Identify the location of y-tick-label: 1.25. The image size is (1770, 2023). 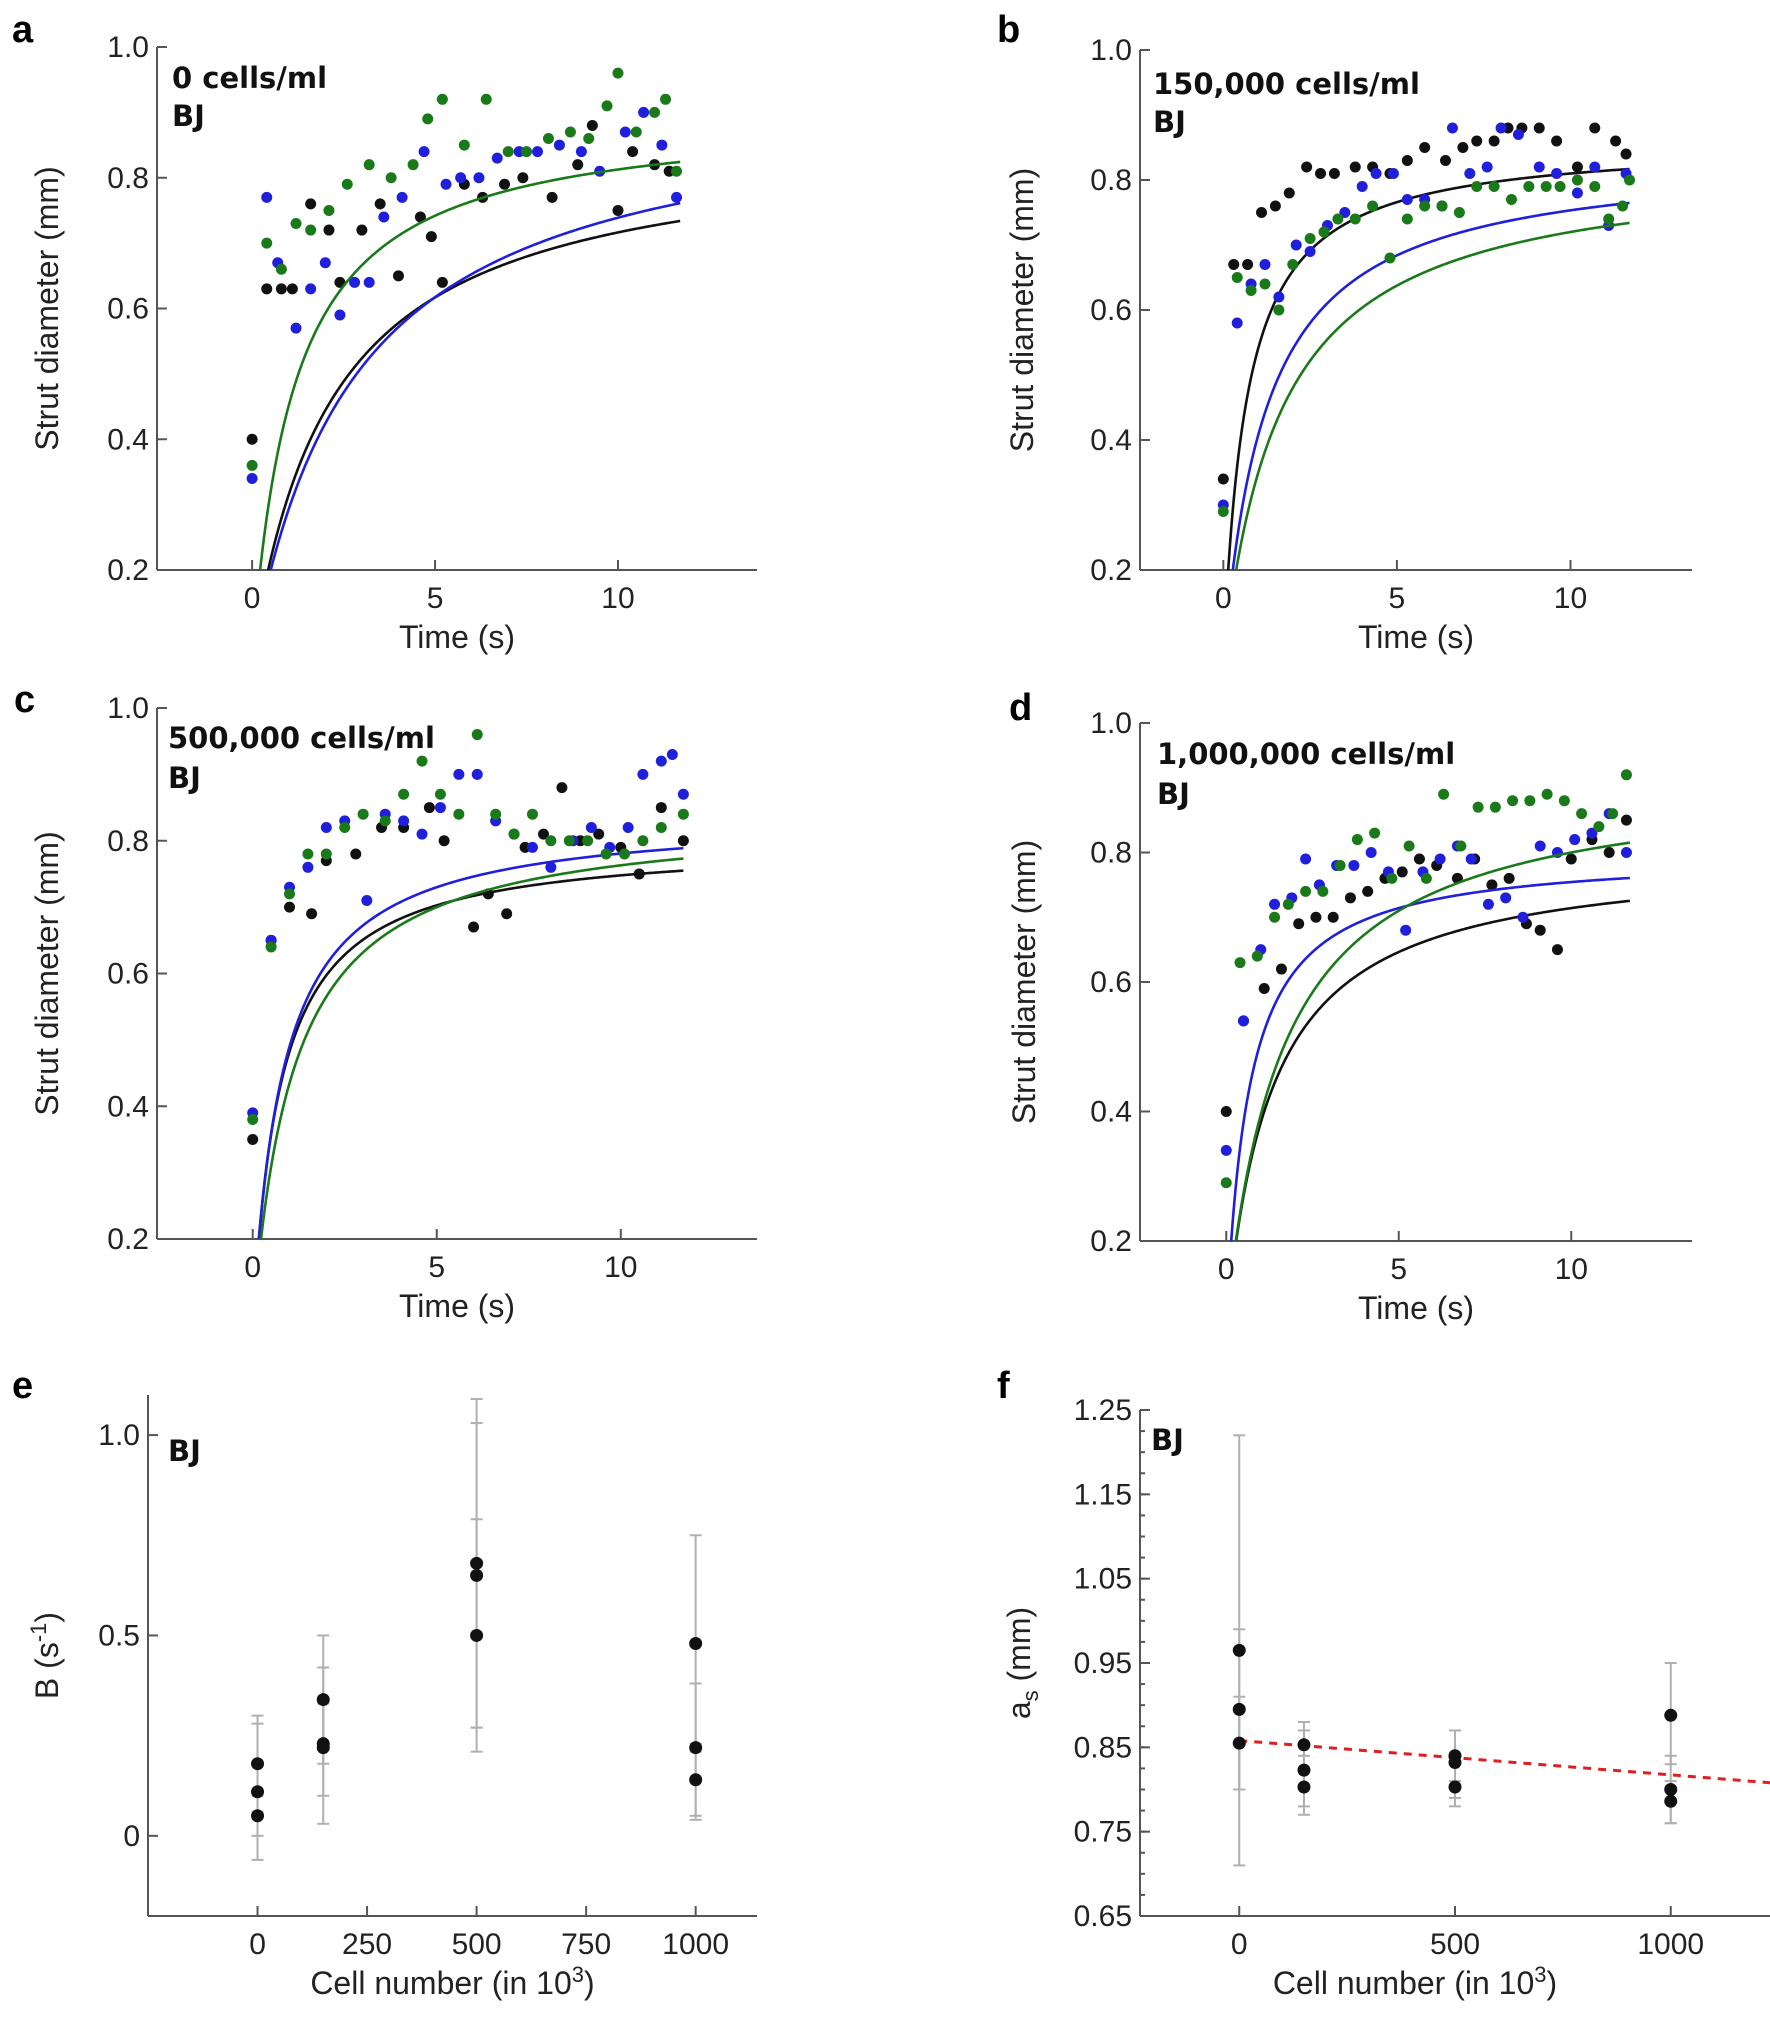
(1103, 1410).